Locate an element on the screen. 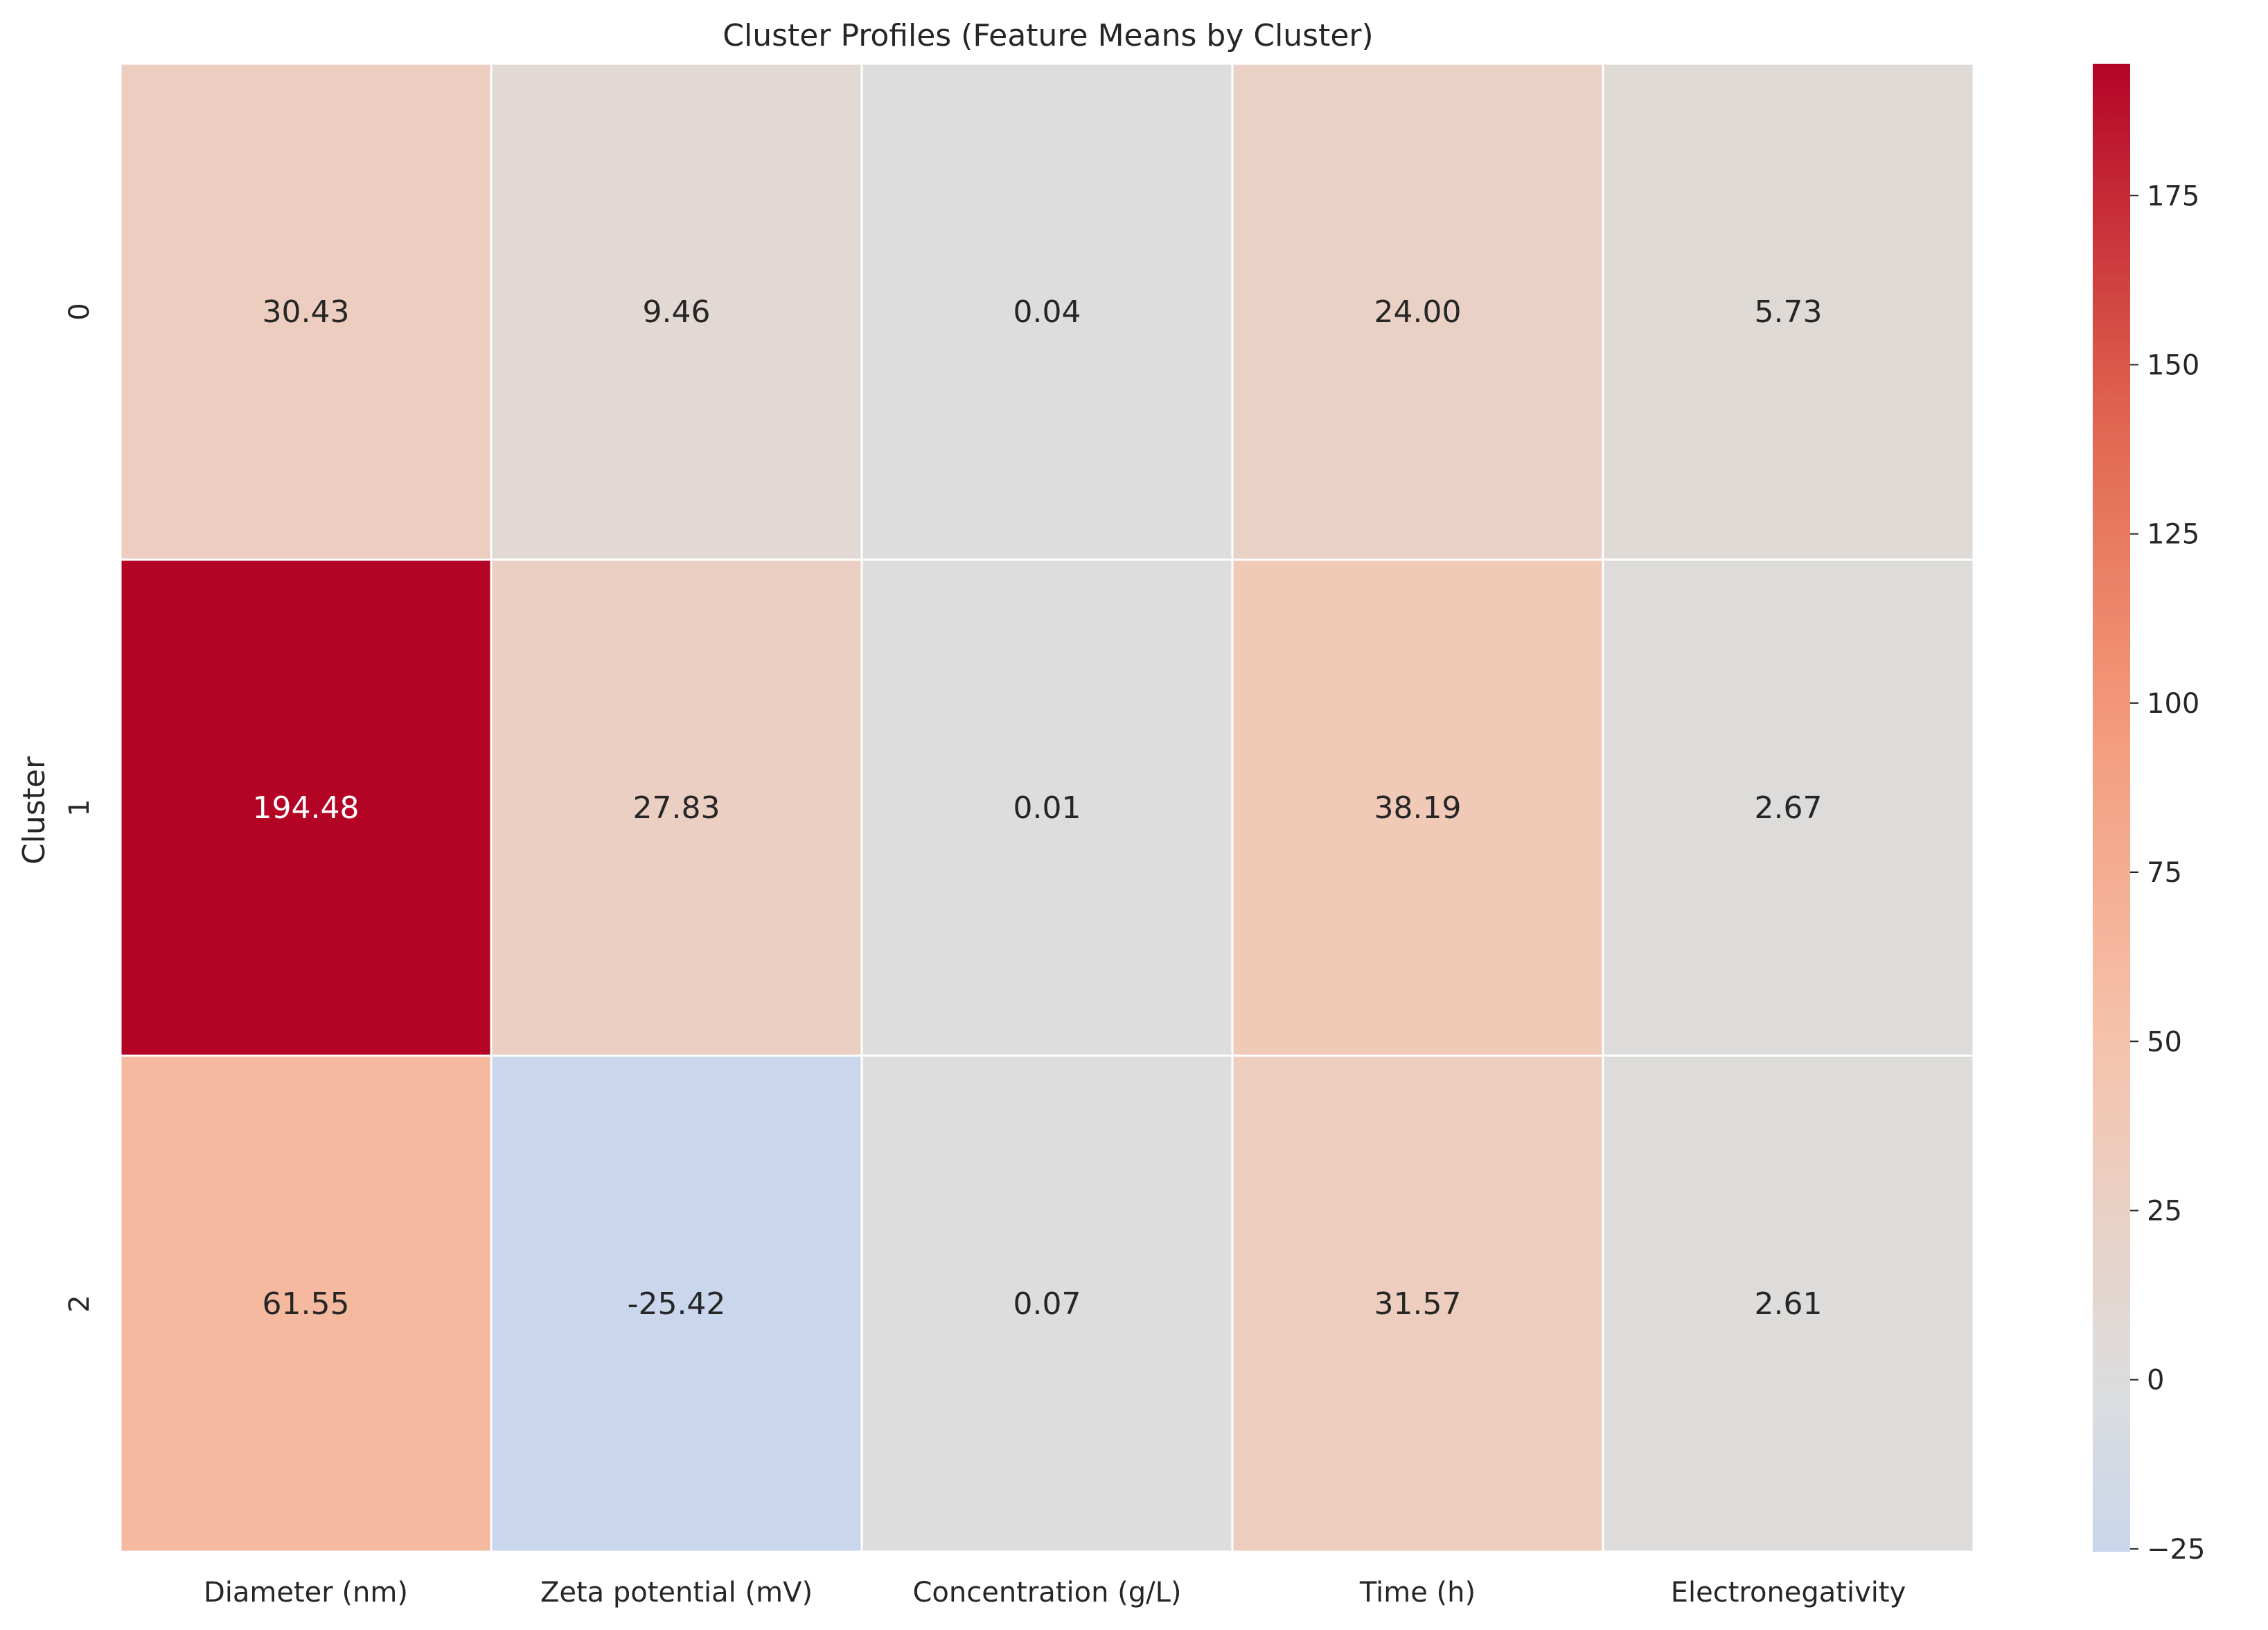  cell-value-label: 24.00 is located at coordinates (1418, 312).